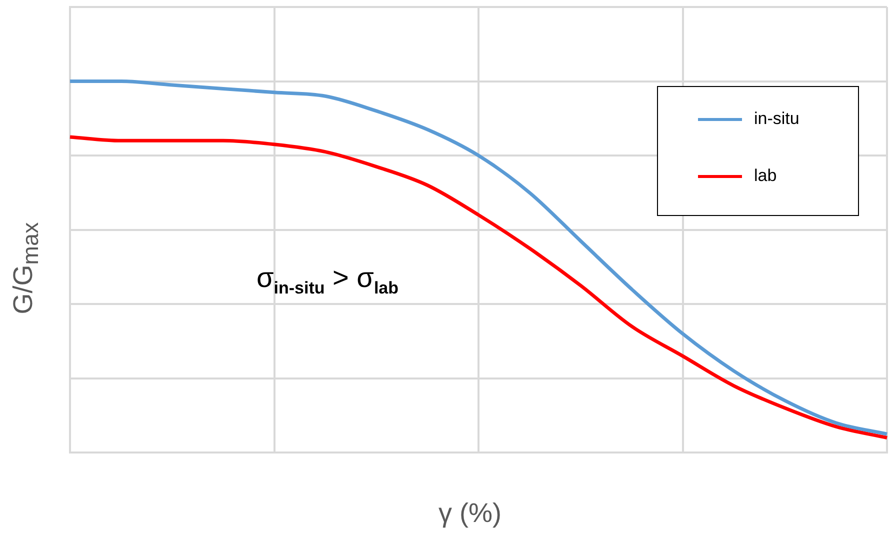 The height and width of the screenshot is (542, 890). Describe the element at coordinates (777, 118) in the screenshot. I see `legend-label: in-situ` at that location.